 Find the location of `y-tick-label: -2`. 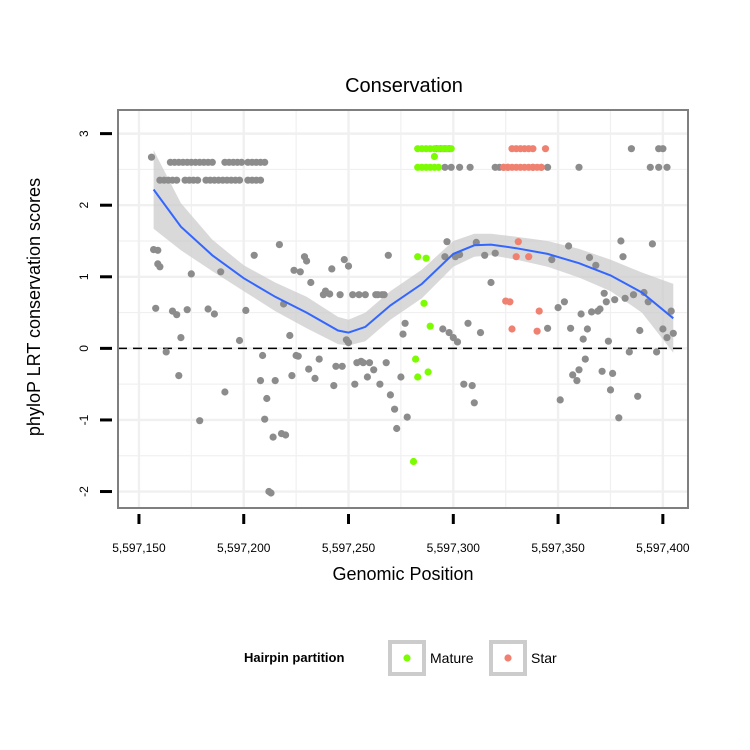

y-tick-label: -2 is located at coordinates (84, 491).